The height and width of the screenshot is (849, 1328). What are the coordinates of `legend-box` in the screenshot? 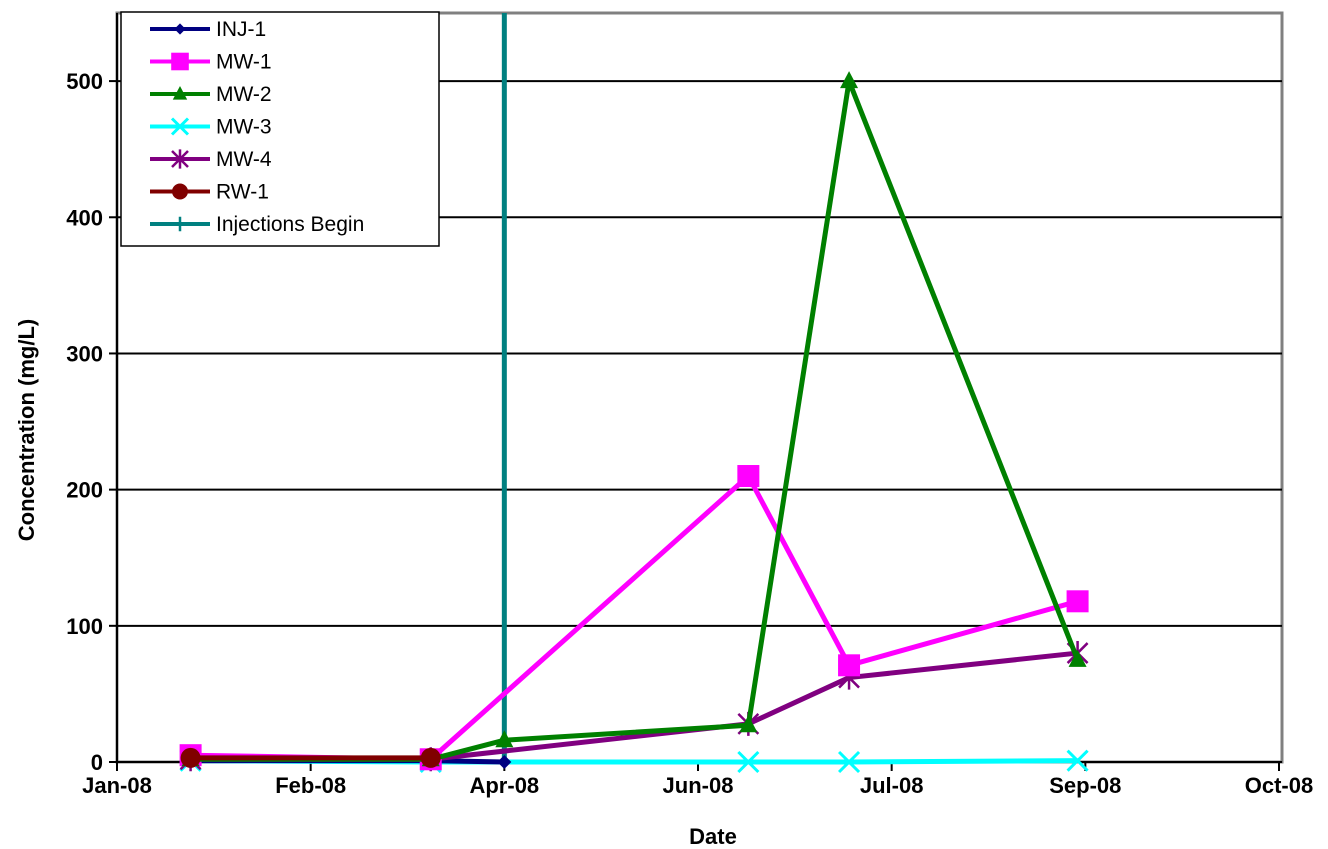 It's located at (280, 129).